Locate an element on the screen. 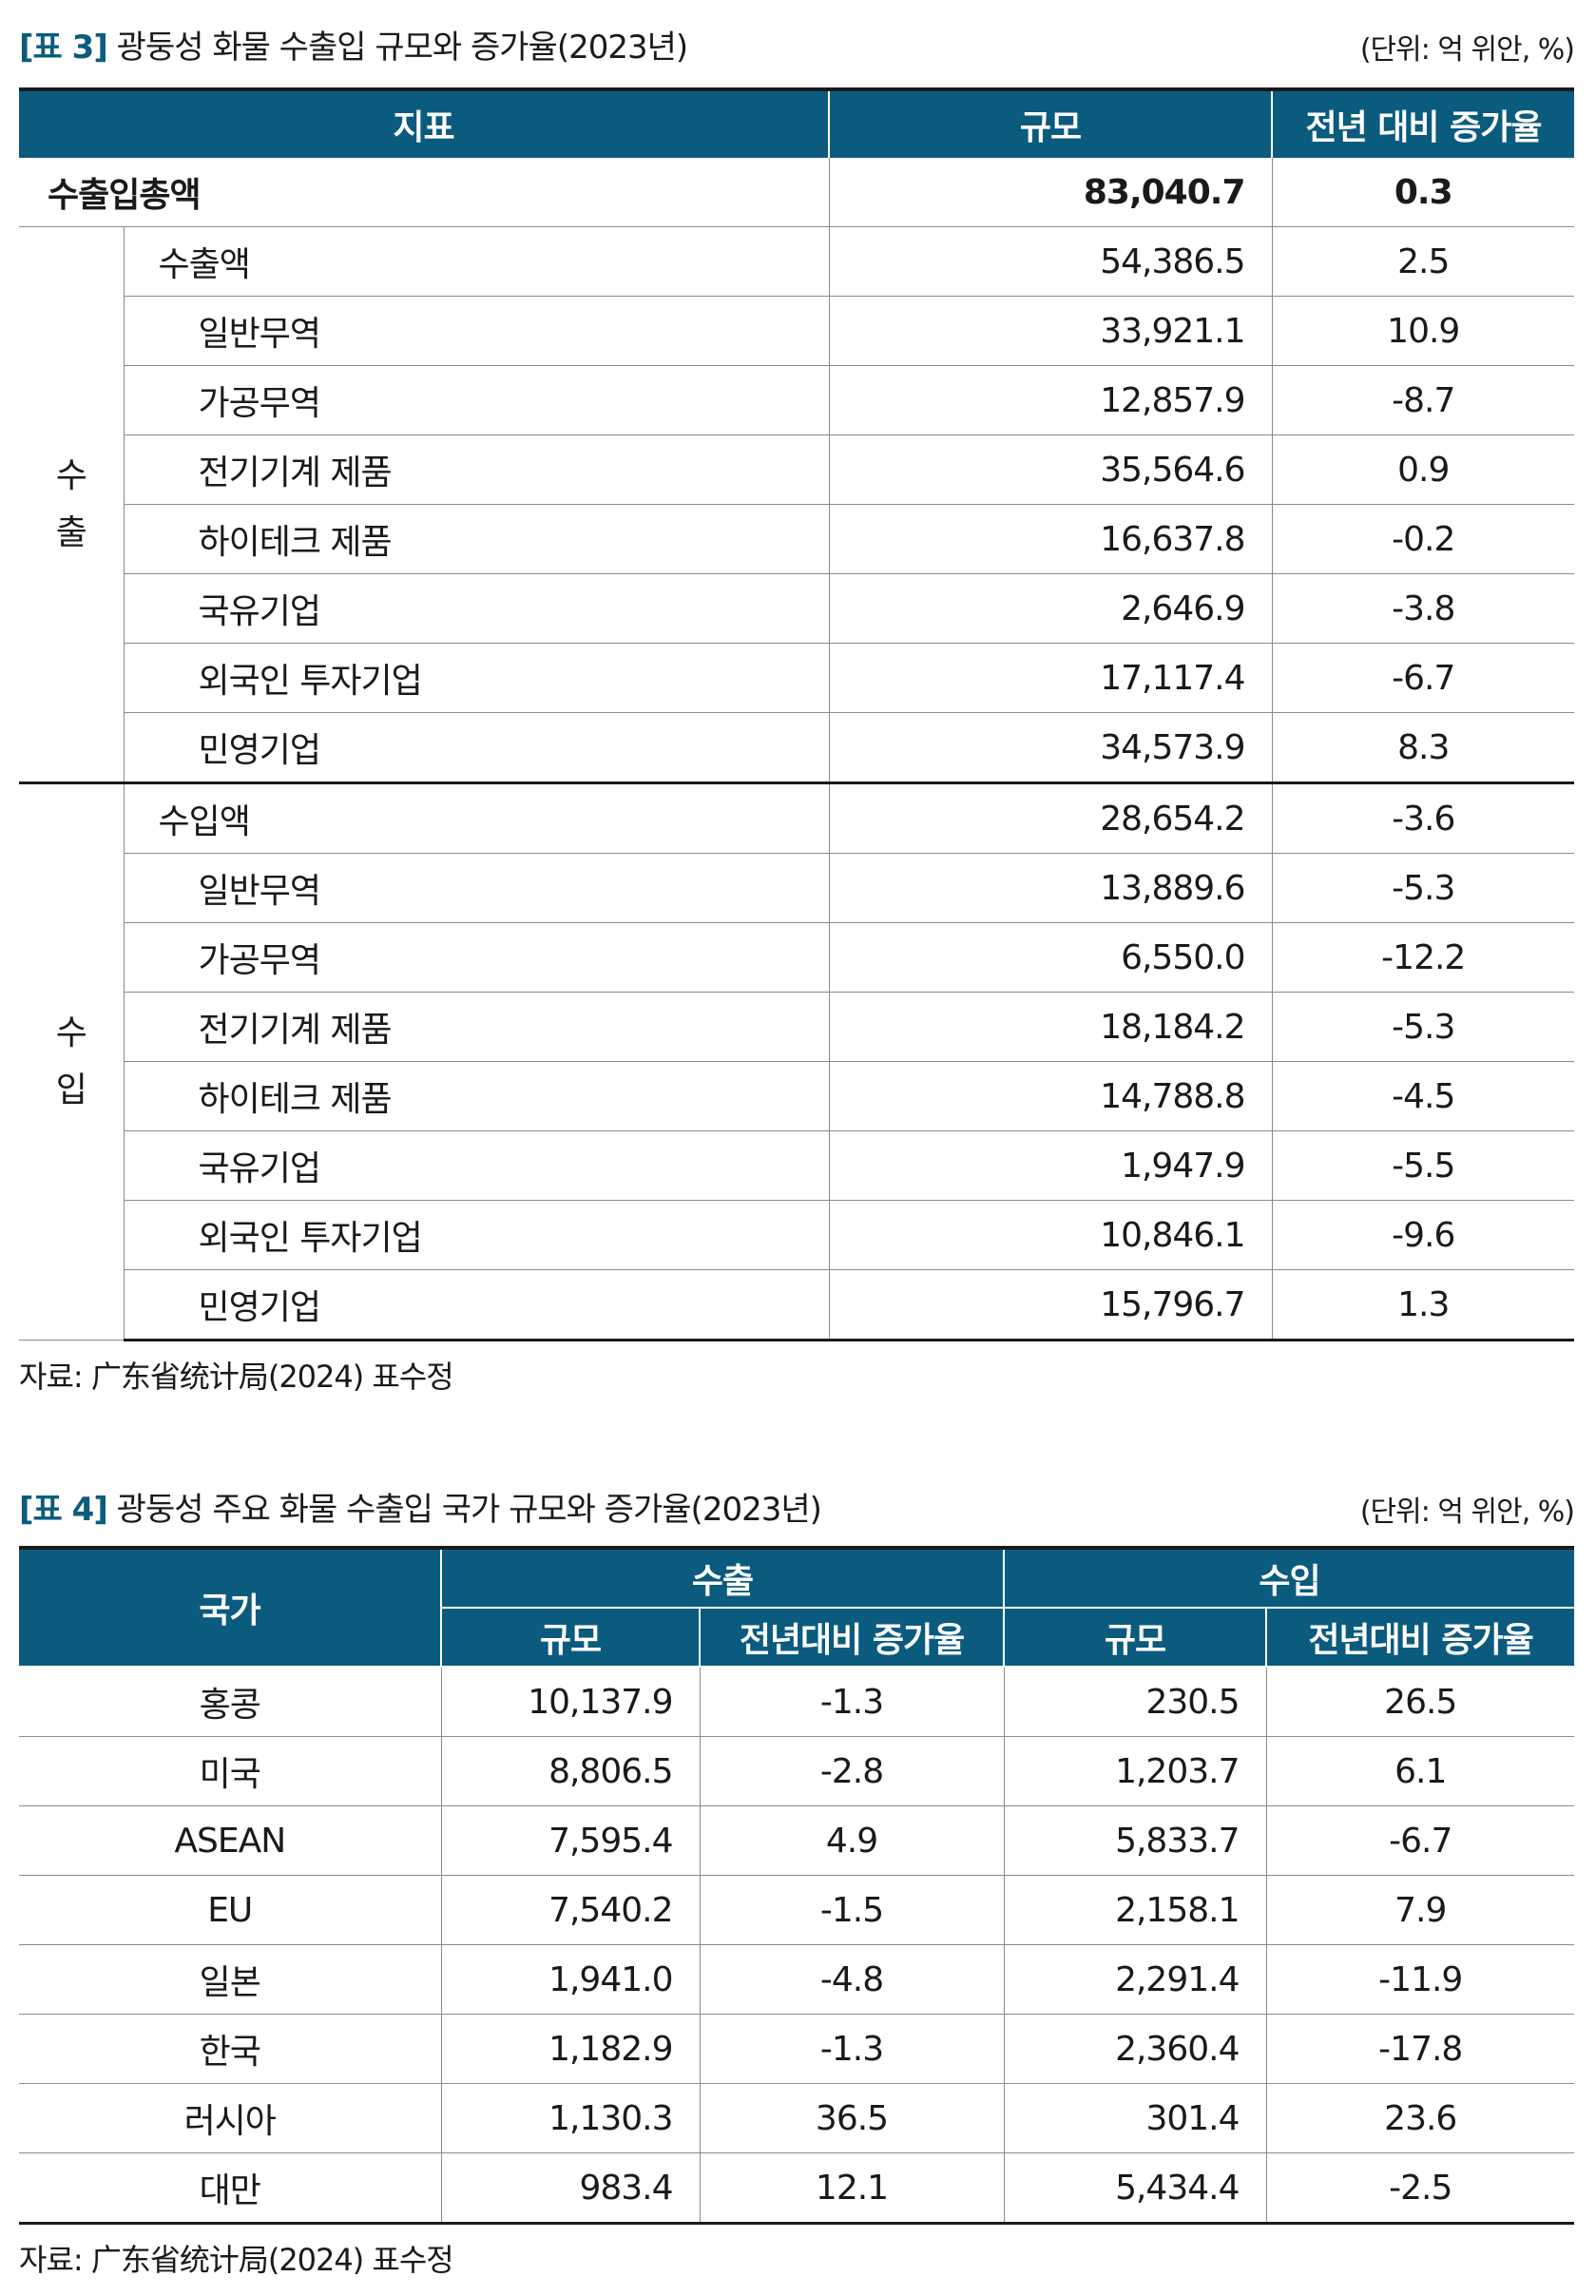 The width and height of the screenshot is (1596, 2296). row-growth: 10.9 is located at coordinates (1423, 331).